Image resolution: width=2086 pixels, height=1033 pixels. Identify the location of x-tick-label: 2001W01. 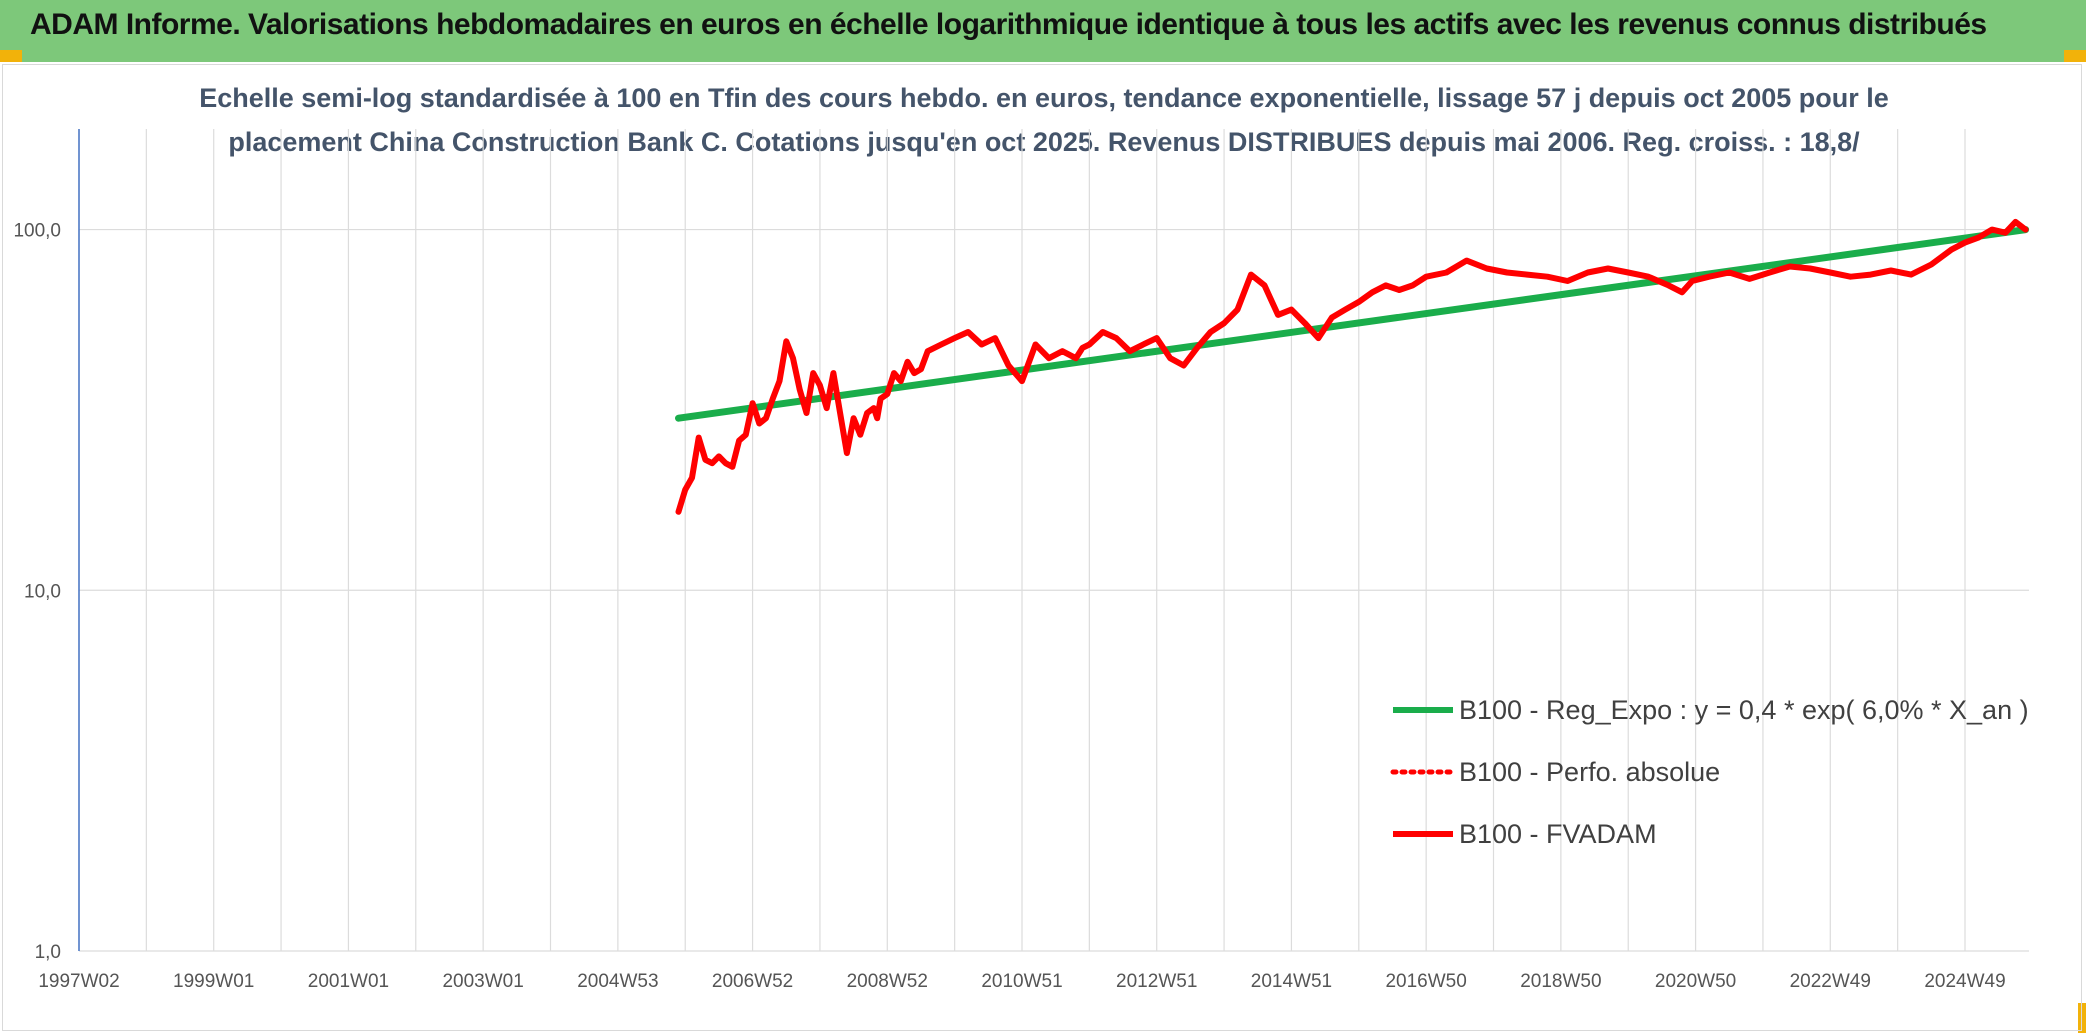
(348, 981).